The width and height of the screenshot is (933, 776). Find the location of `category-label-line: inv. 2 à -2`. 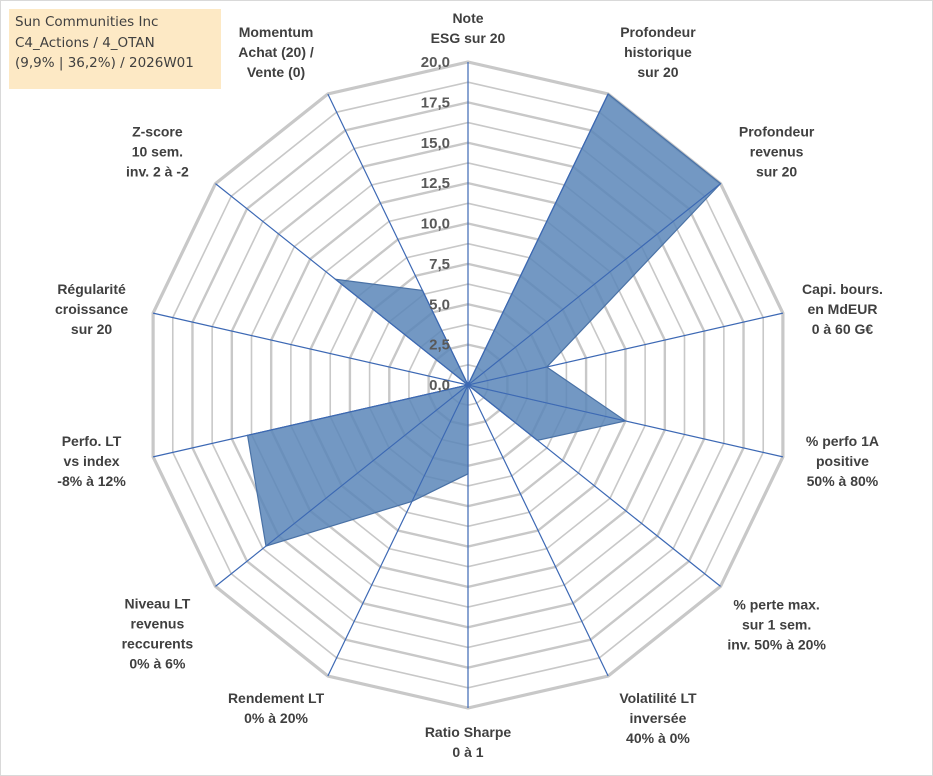

category-label-line: inv. 2 à -2 is located at coordinates (157, 171).